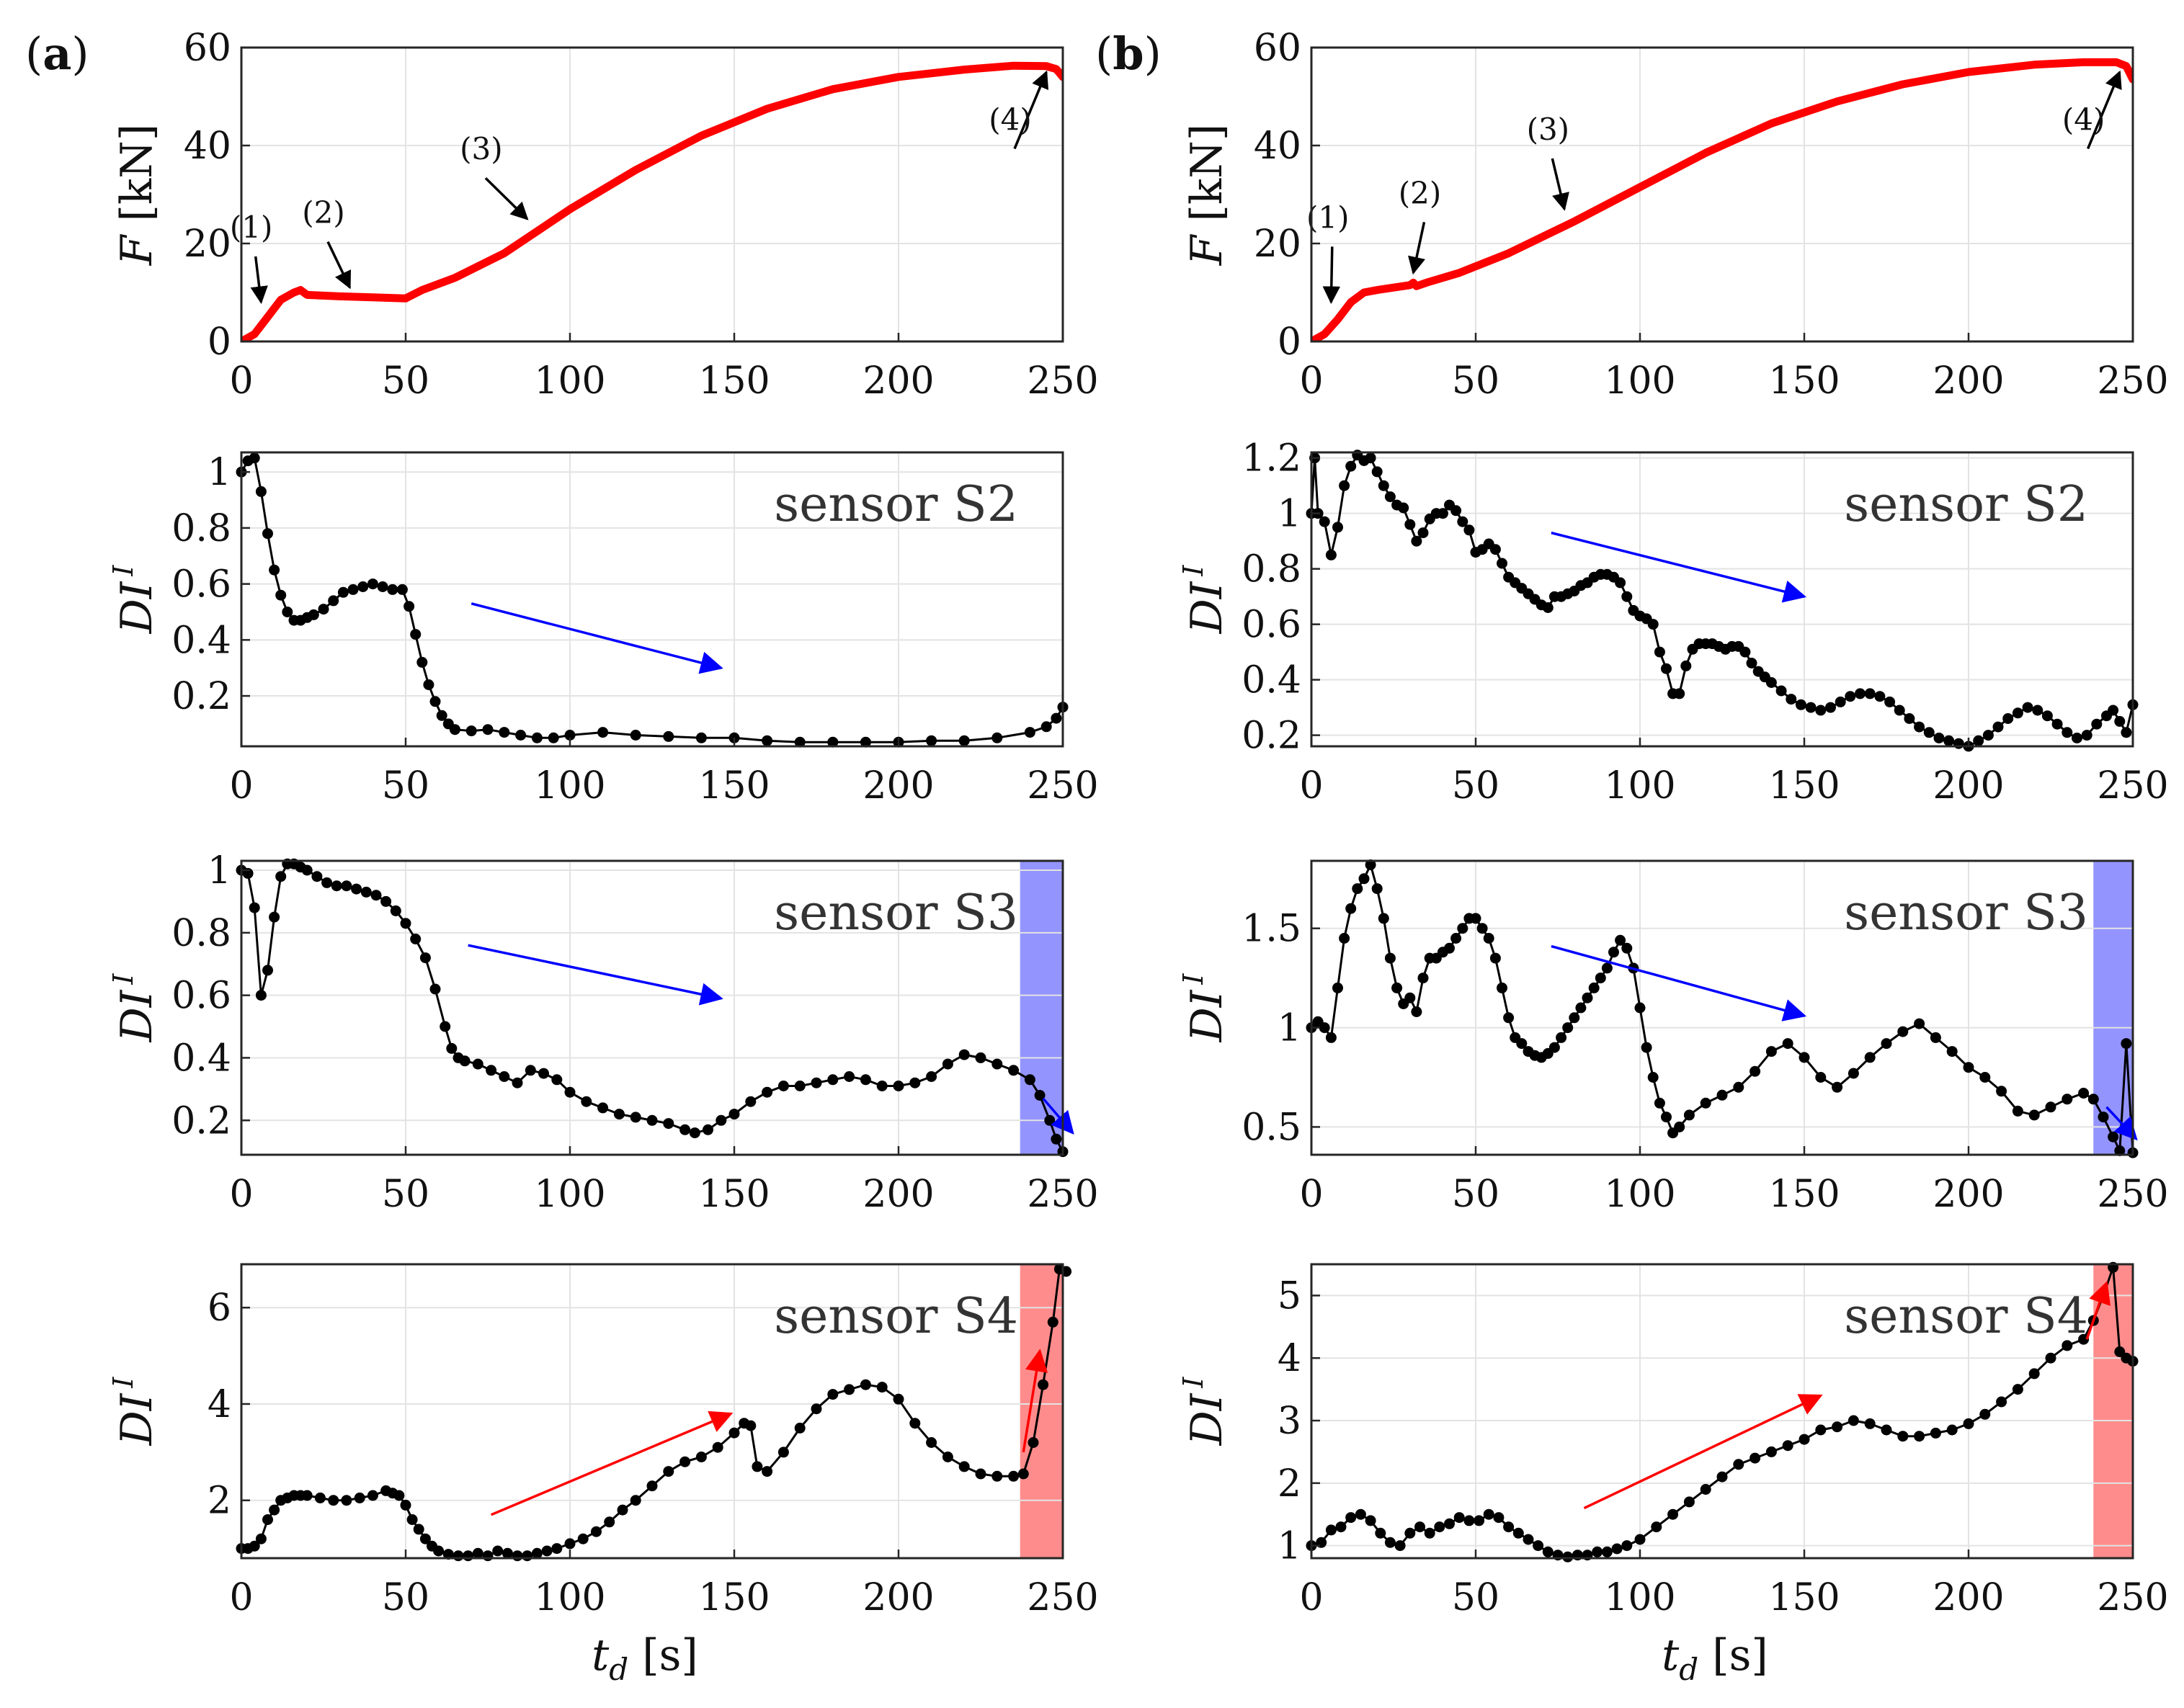  What do you see at coordinates (481, 148) in the screenshot?
I see `annotation-label: (3)` at bounding box center [481, 148].